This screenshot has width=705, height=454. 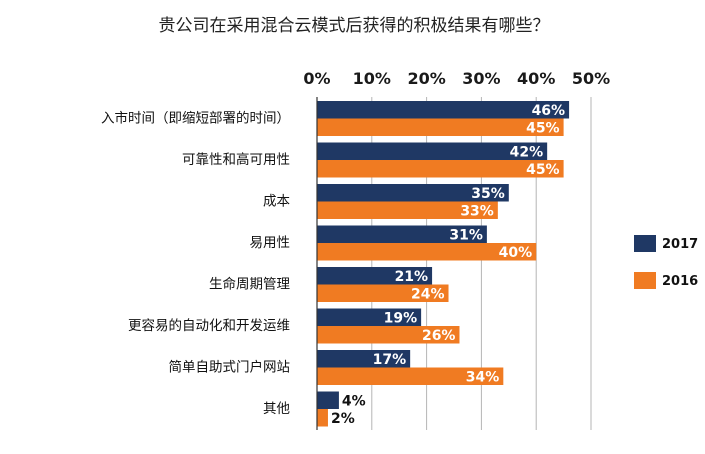 I want to click on x-tick-label: 50%, so click(x=591, y=78).